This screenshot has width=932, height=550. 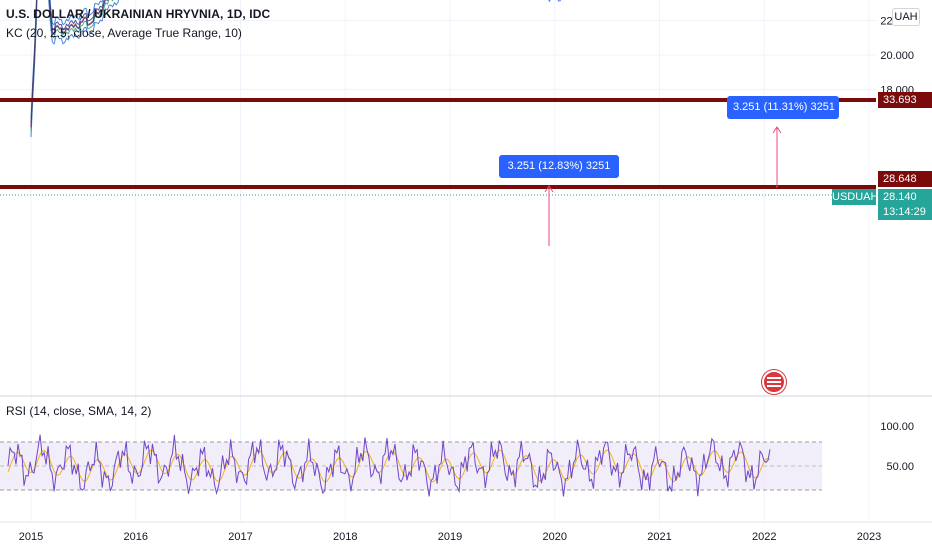 I want to click on time-axis: 2015 2016 2017 2018 2019 2020 2021 2022 2023, so click(x=450, y=537).